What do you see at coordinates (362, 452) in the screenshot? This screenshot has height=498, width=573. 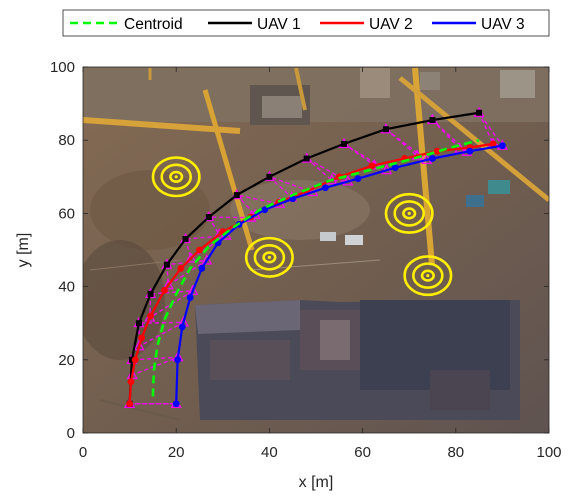 I see `x-tick-label: 60` at bounding box center [362, 452].